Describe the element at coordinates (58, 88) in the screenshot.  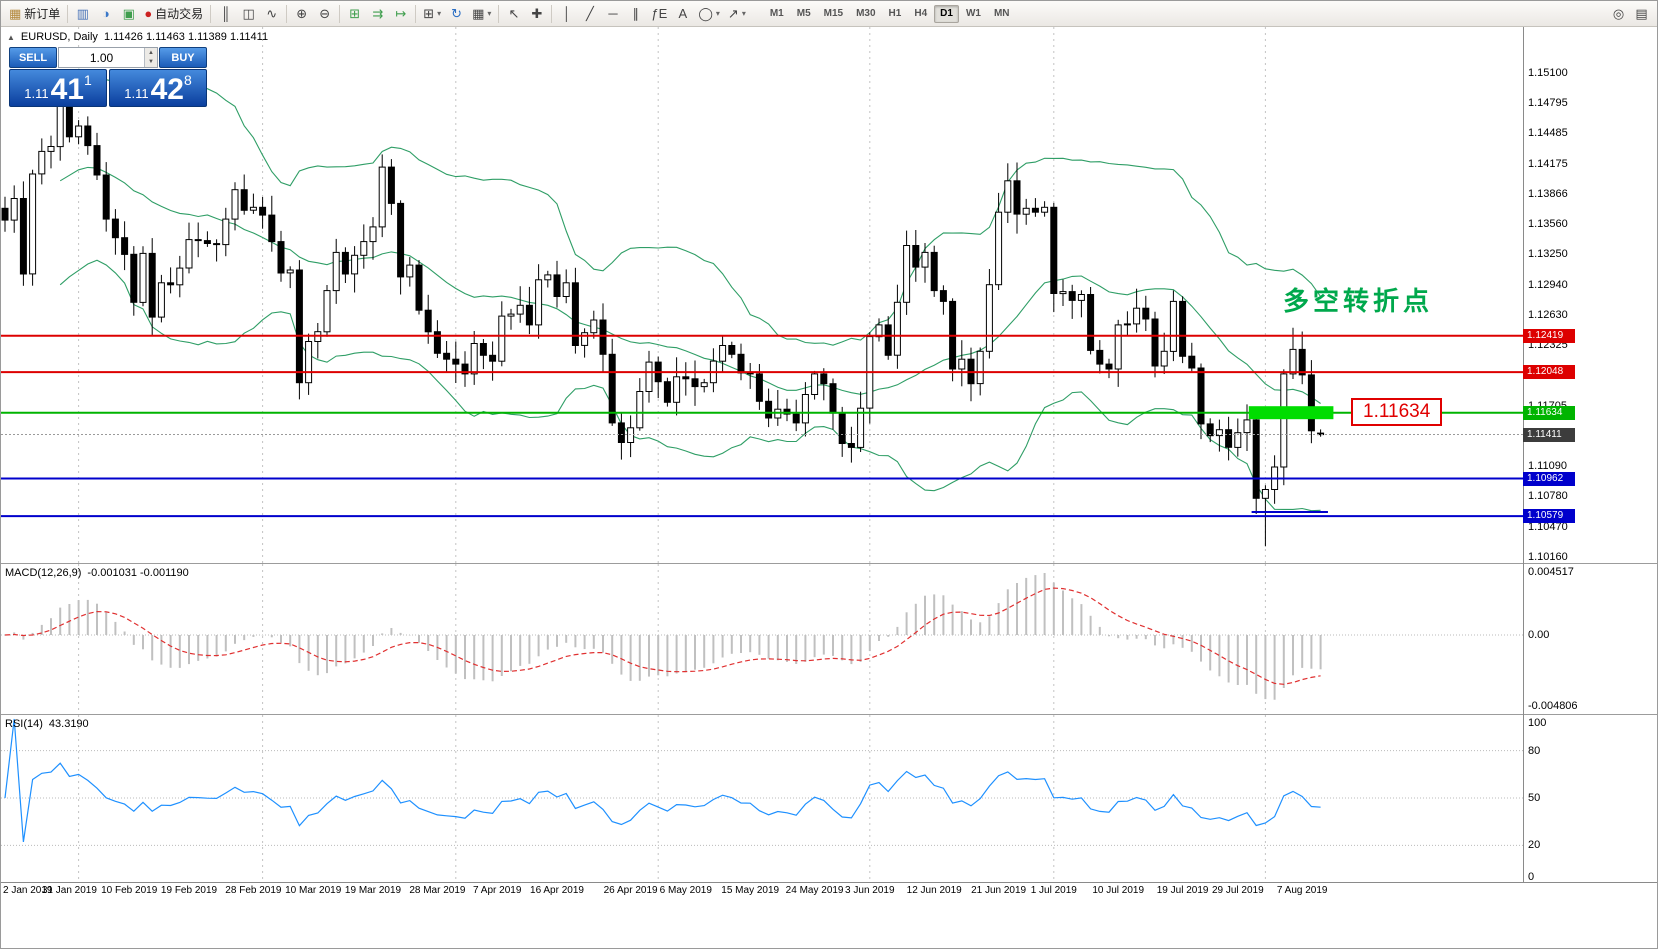
I see `sell-price-display: 1.11 41 1` at that location.